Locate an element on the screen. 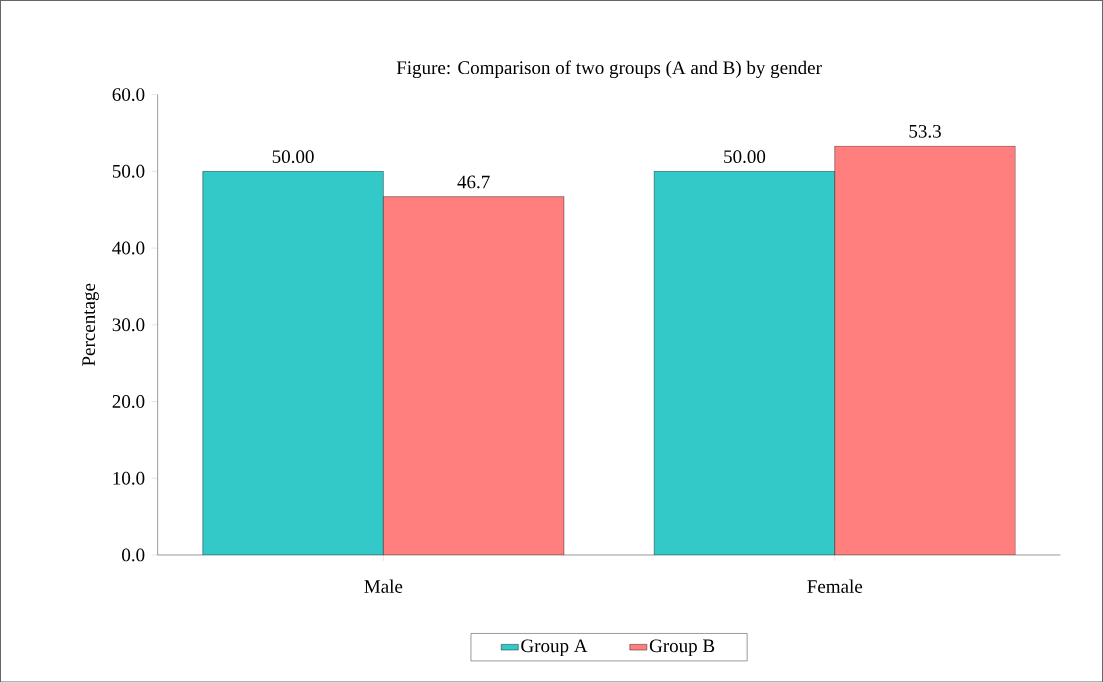 The width and height of the screenshot is (1103, 683). y-tick-label: 50.0 is located at coordinates (128, 171).